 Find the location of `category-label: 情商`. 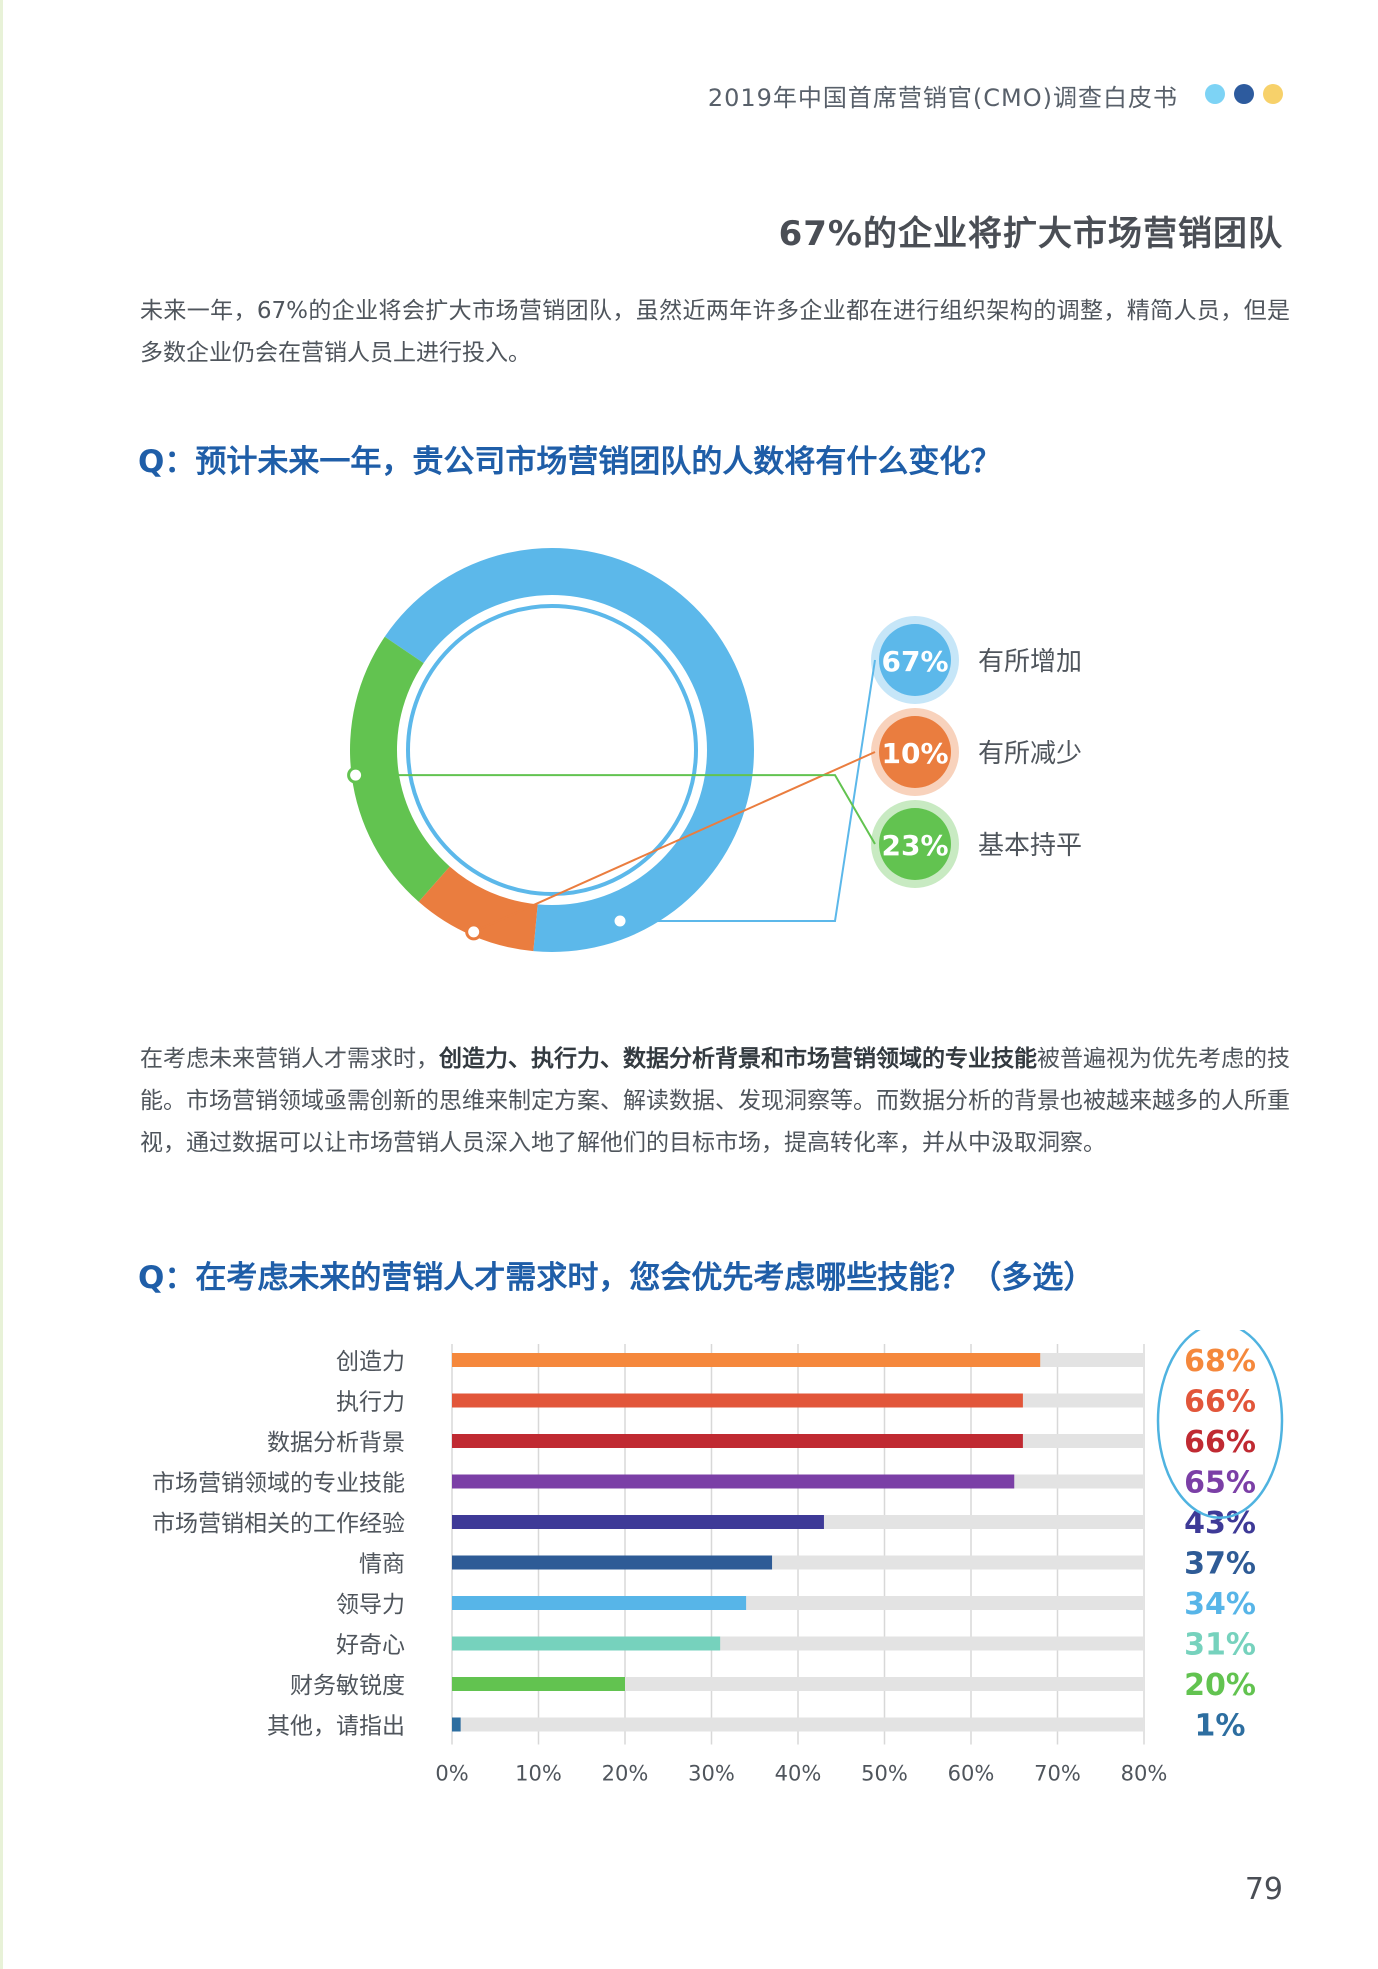

category-label: 情商 is located at coordinates (382, 1565).